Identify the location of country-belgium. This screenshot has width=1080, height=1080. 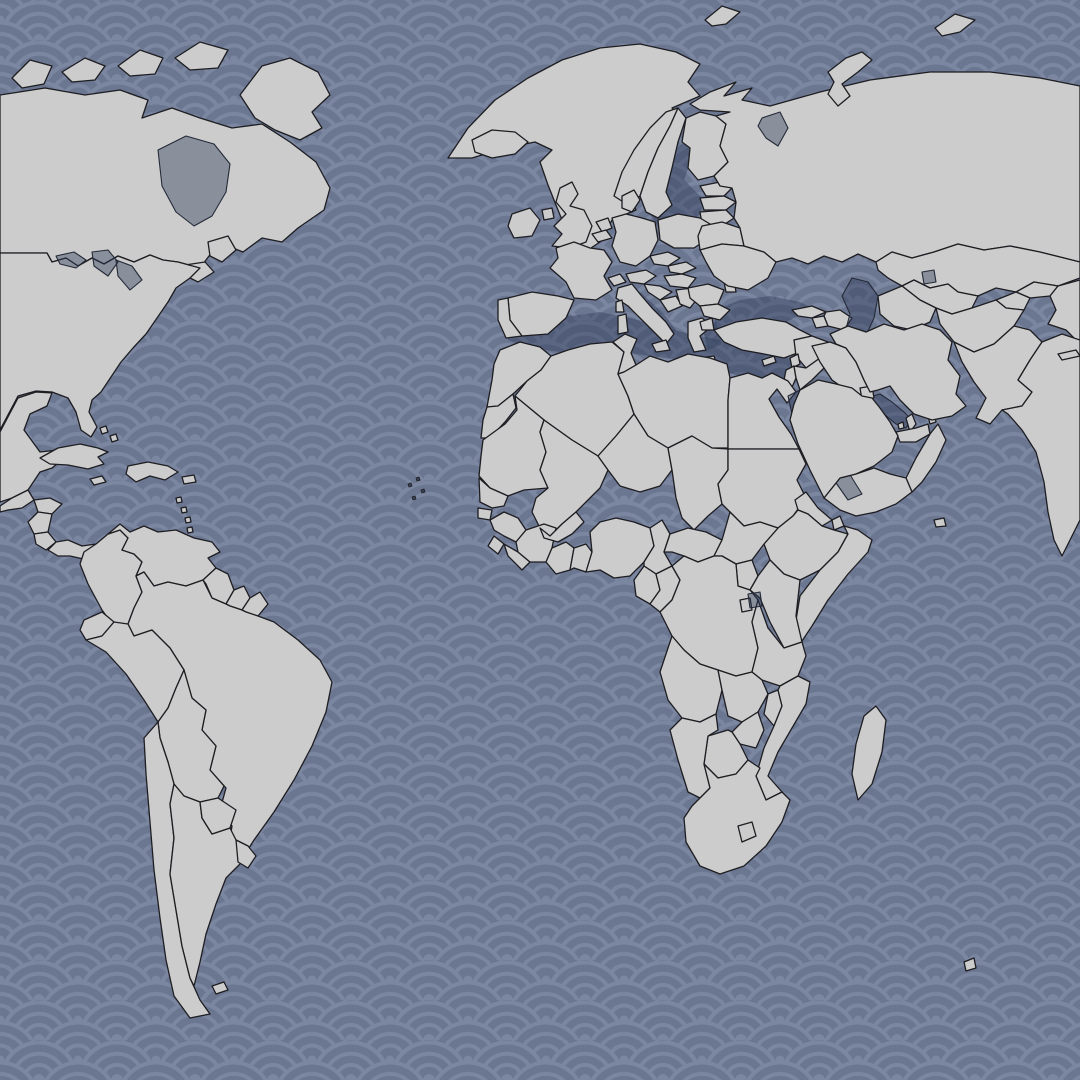
(602, 236).